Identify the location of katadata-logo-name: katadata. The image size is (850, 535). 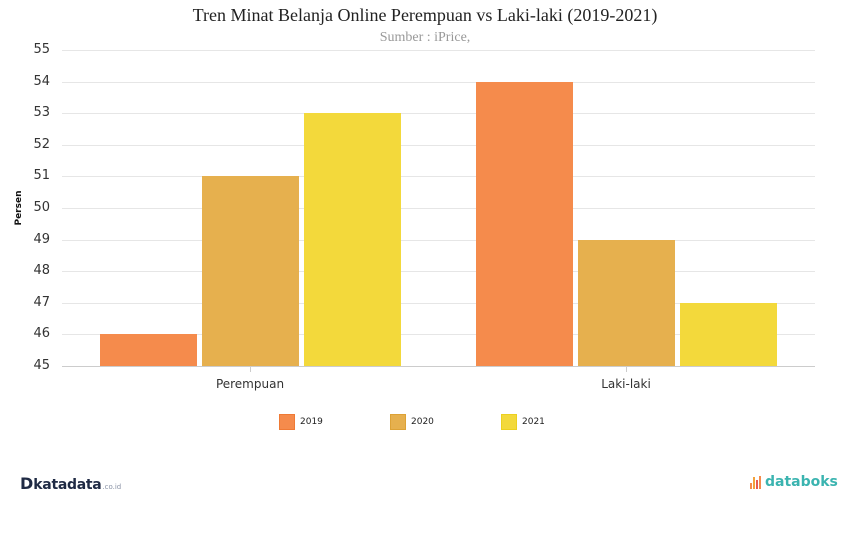
(67, 485).